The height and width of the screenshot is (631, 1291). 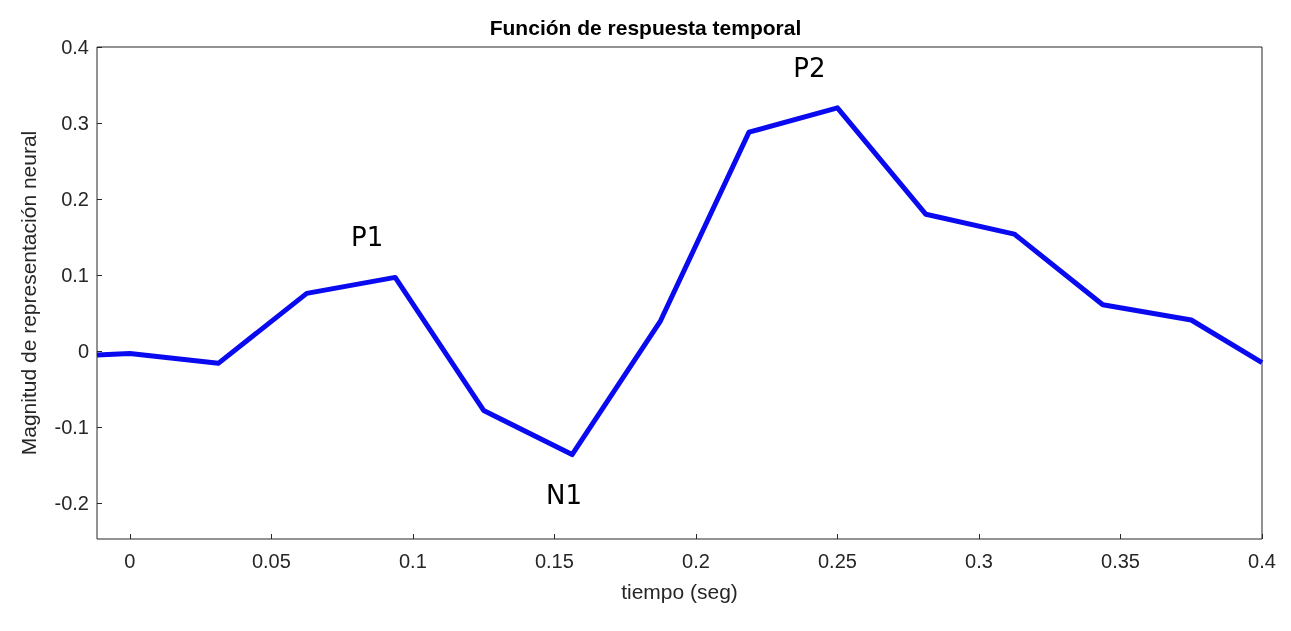 I want to click on y-tick-label: 0.2, so click(x=75, y=199).